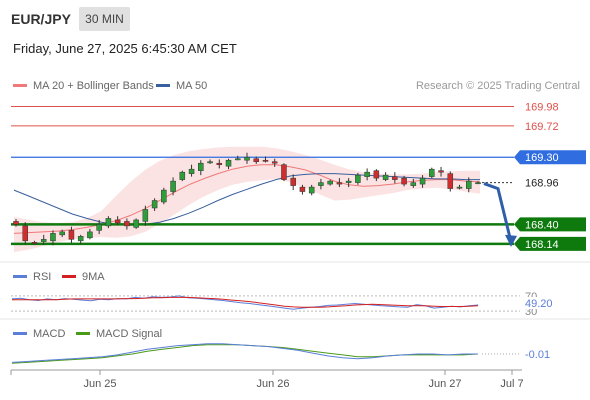 This screenshot has width=590, height=400. What do you see at coordinates (125, 48) in the screenshot?
I see `datetime-label: Friday, June 27, 2025 6:45:30 AM CET` at bounding box center [125, 48].